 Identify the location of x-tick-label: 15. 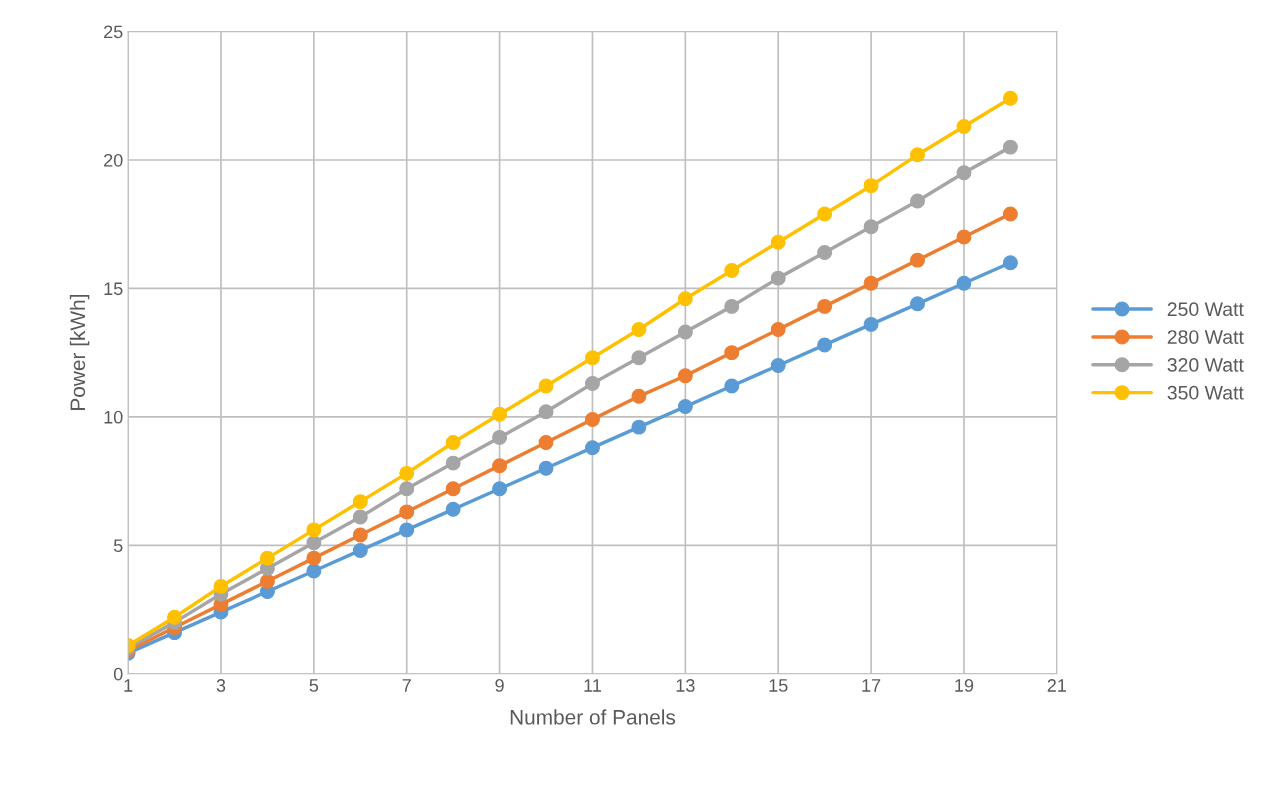
(778, 685).